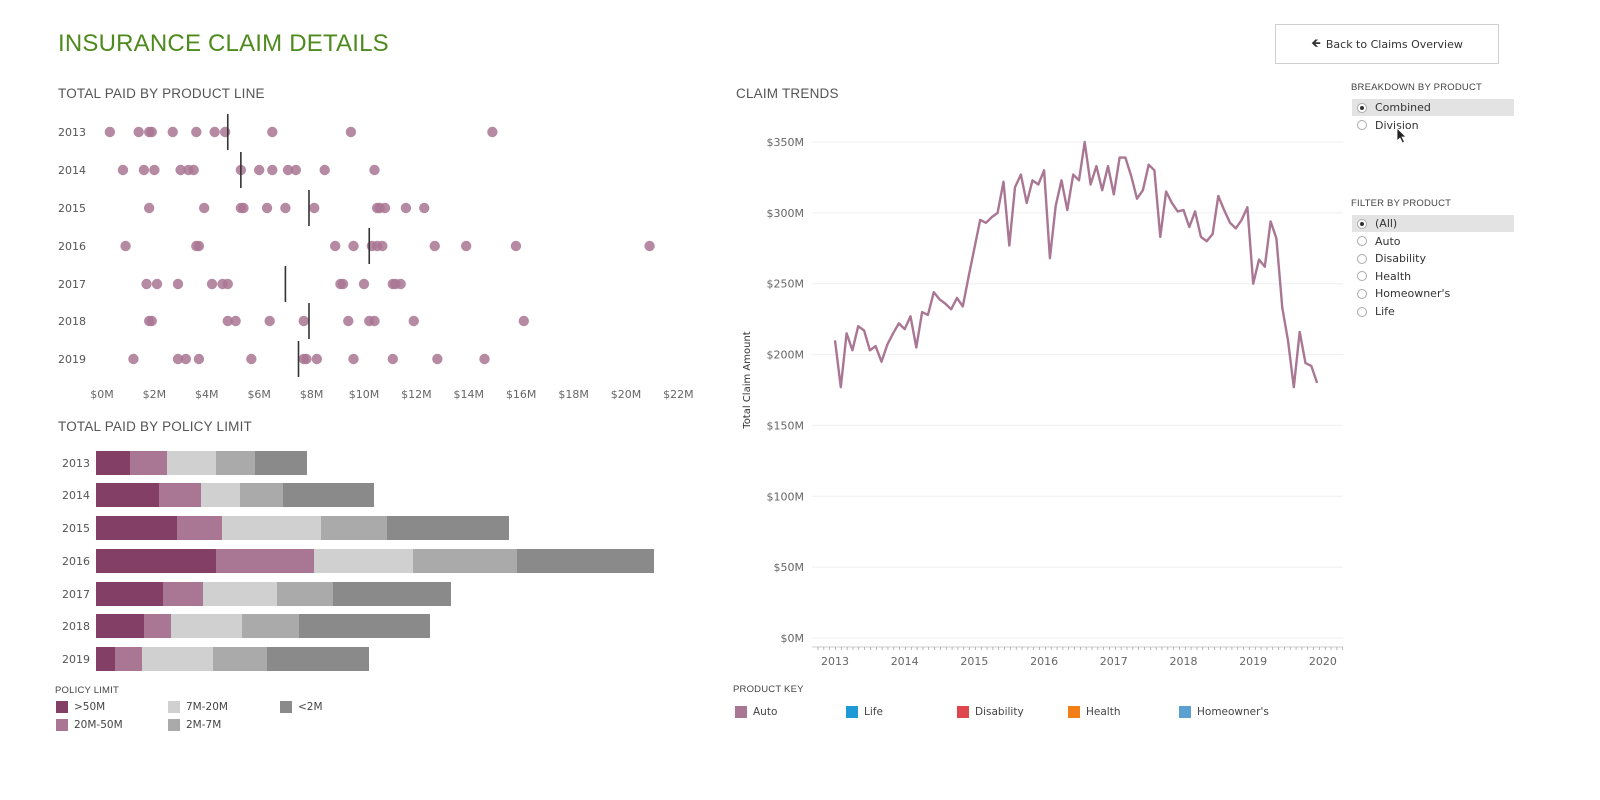 This screenshot has height=800, width=1600. Describe the element at coordinates (626, 394) in the screenshot. I see `x-tick-10: $20M` at that location.